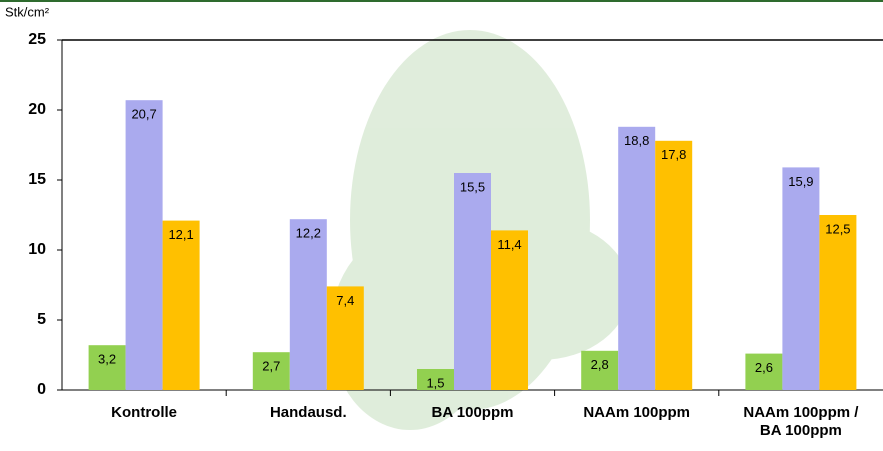 Image resolution: width=883 pixels, height=451 pixels. What do you see at coordinates (600, 364) in the screenshot?
I see `value-label: 2,8` at bounding box center [600, 364].